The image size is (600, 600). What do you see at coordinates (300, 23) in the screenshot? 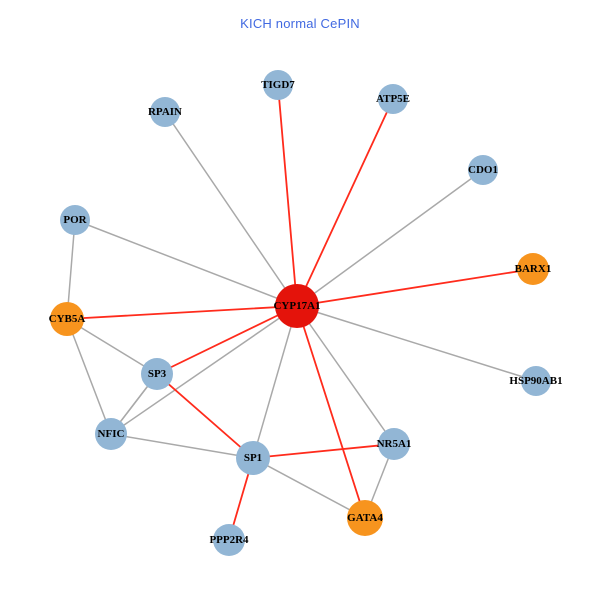
I see `page-title: KICH normal CePIN` at bounding box center [300, 23].